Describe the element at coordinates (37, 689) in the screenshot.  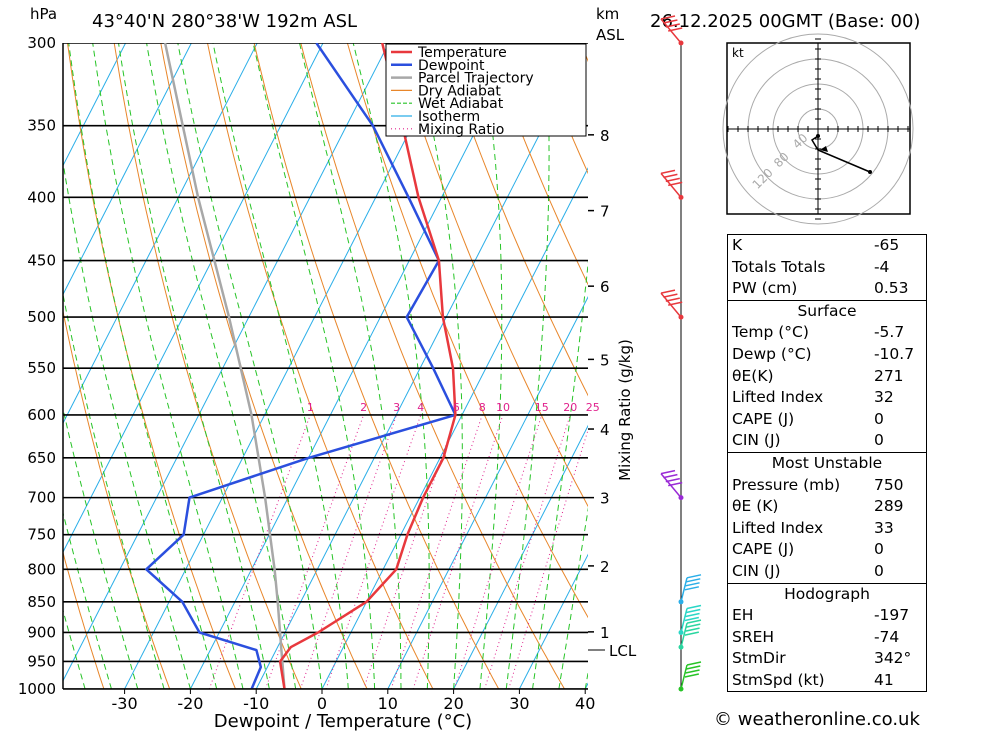
I see `pressure-tick-label: 1000` at that location.